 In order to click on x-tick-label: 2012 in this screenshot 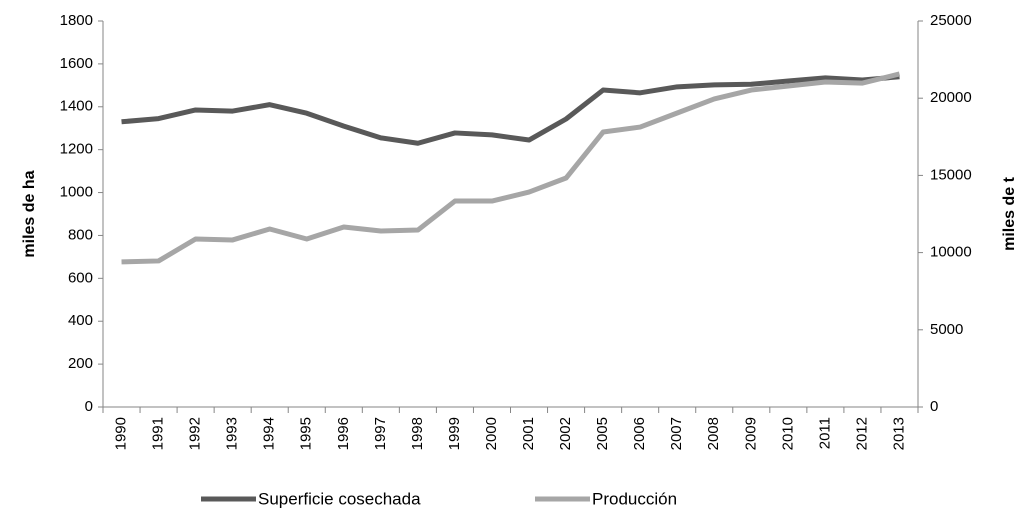, I will do `click(861, 433)`.